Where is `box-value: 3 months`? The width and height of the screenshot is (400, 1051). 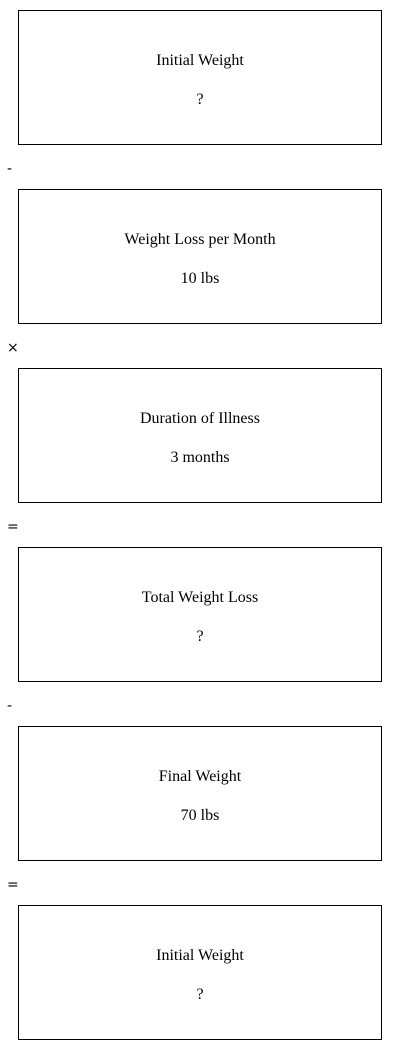
box-value: 3 months is located at coordinates (200, 457).